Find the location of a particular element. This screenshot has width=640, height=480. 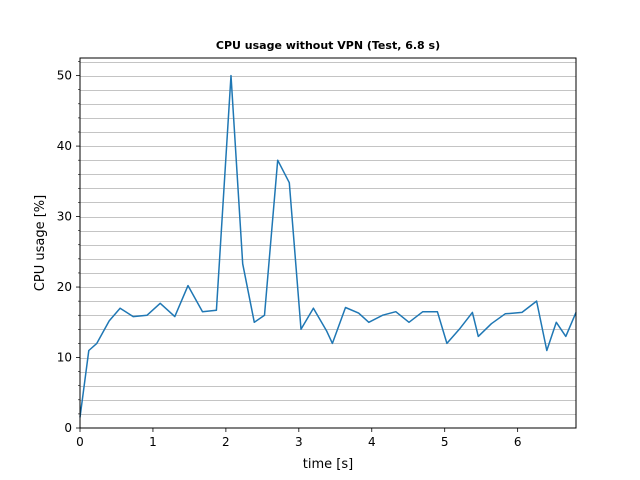

x-tick-label: 6 is located at coordinates (518, 442).